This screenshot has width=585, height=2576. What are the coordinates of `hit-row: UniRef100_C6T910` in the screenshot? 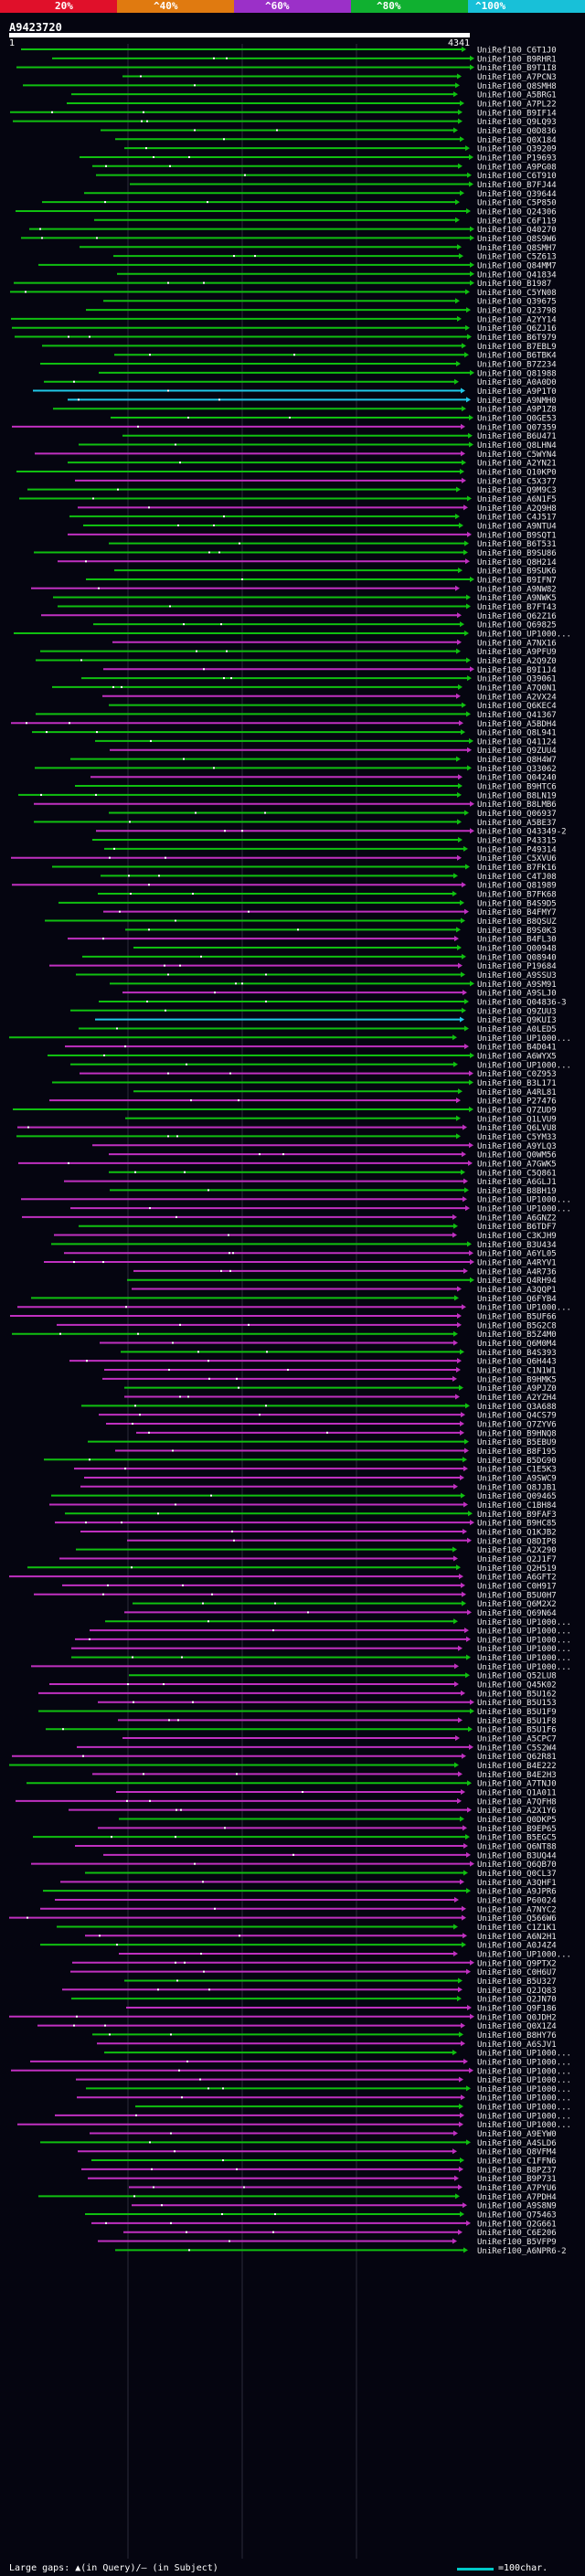 It's located at (327, 176).